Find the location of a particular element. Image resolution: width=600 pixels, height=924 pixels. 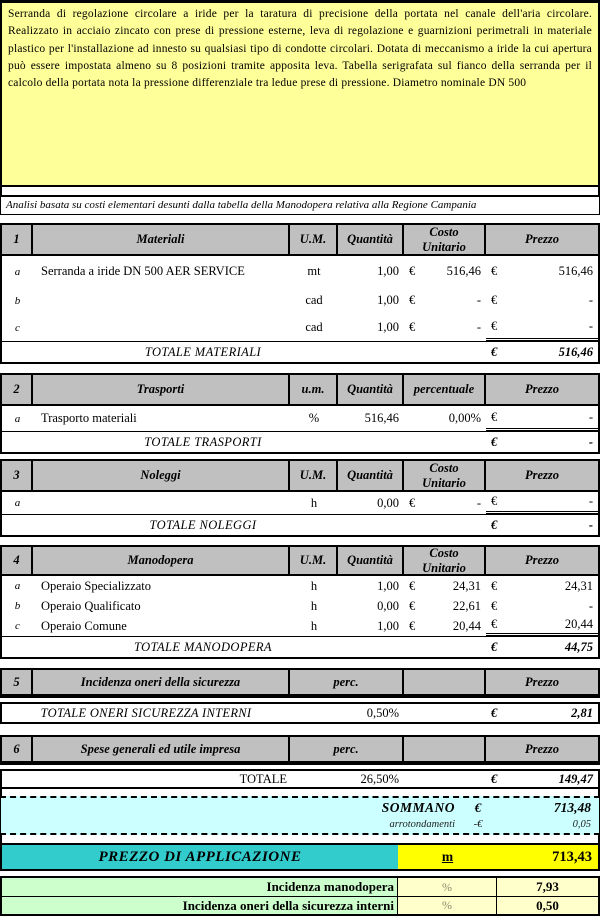

total-price: € - is located at coordinates (542, 525).